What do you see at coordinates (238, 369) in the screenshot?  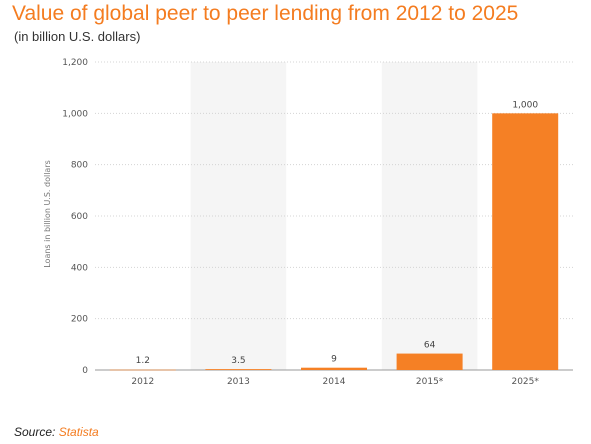 I see `bar-2013` at bounding box center [238, 369].